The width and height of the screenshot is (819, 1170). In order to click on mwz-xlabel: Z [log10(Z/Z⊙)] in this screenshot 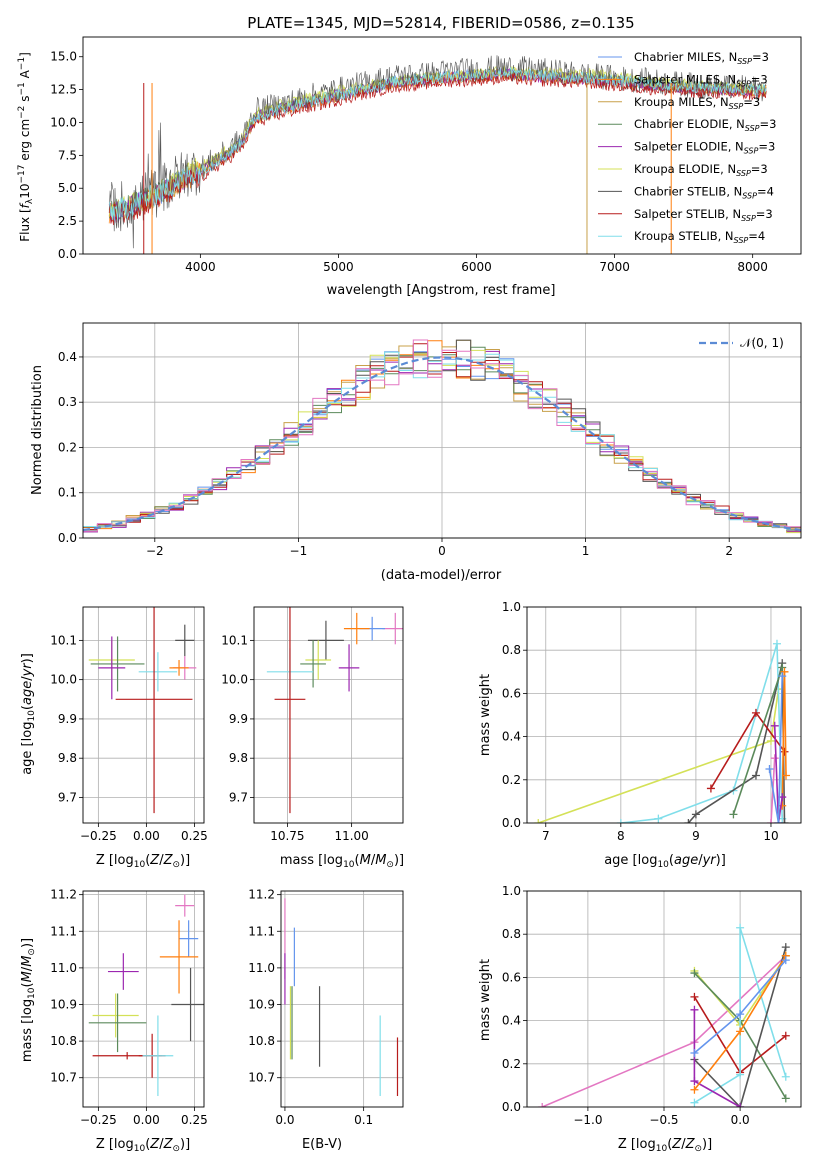, I will do `click(665, 1145)`.